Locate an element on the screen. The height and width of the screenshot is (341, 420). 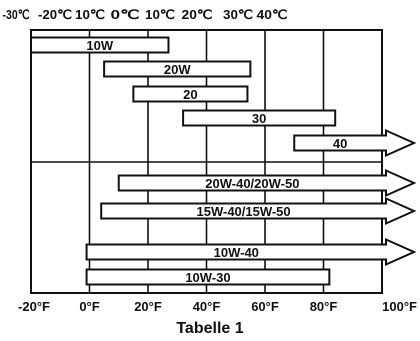
viscosity-bar: 20 is located at coordinates (190, 94).